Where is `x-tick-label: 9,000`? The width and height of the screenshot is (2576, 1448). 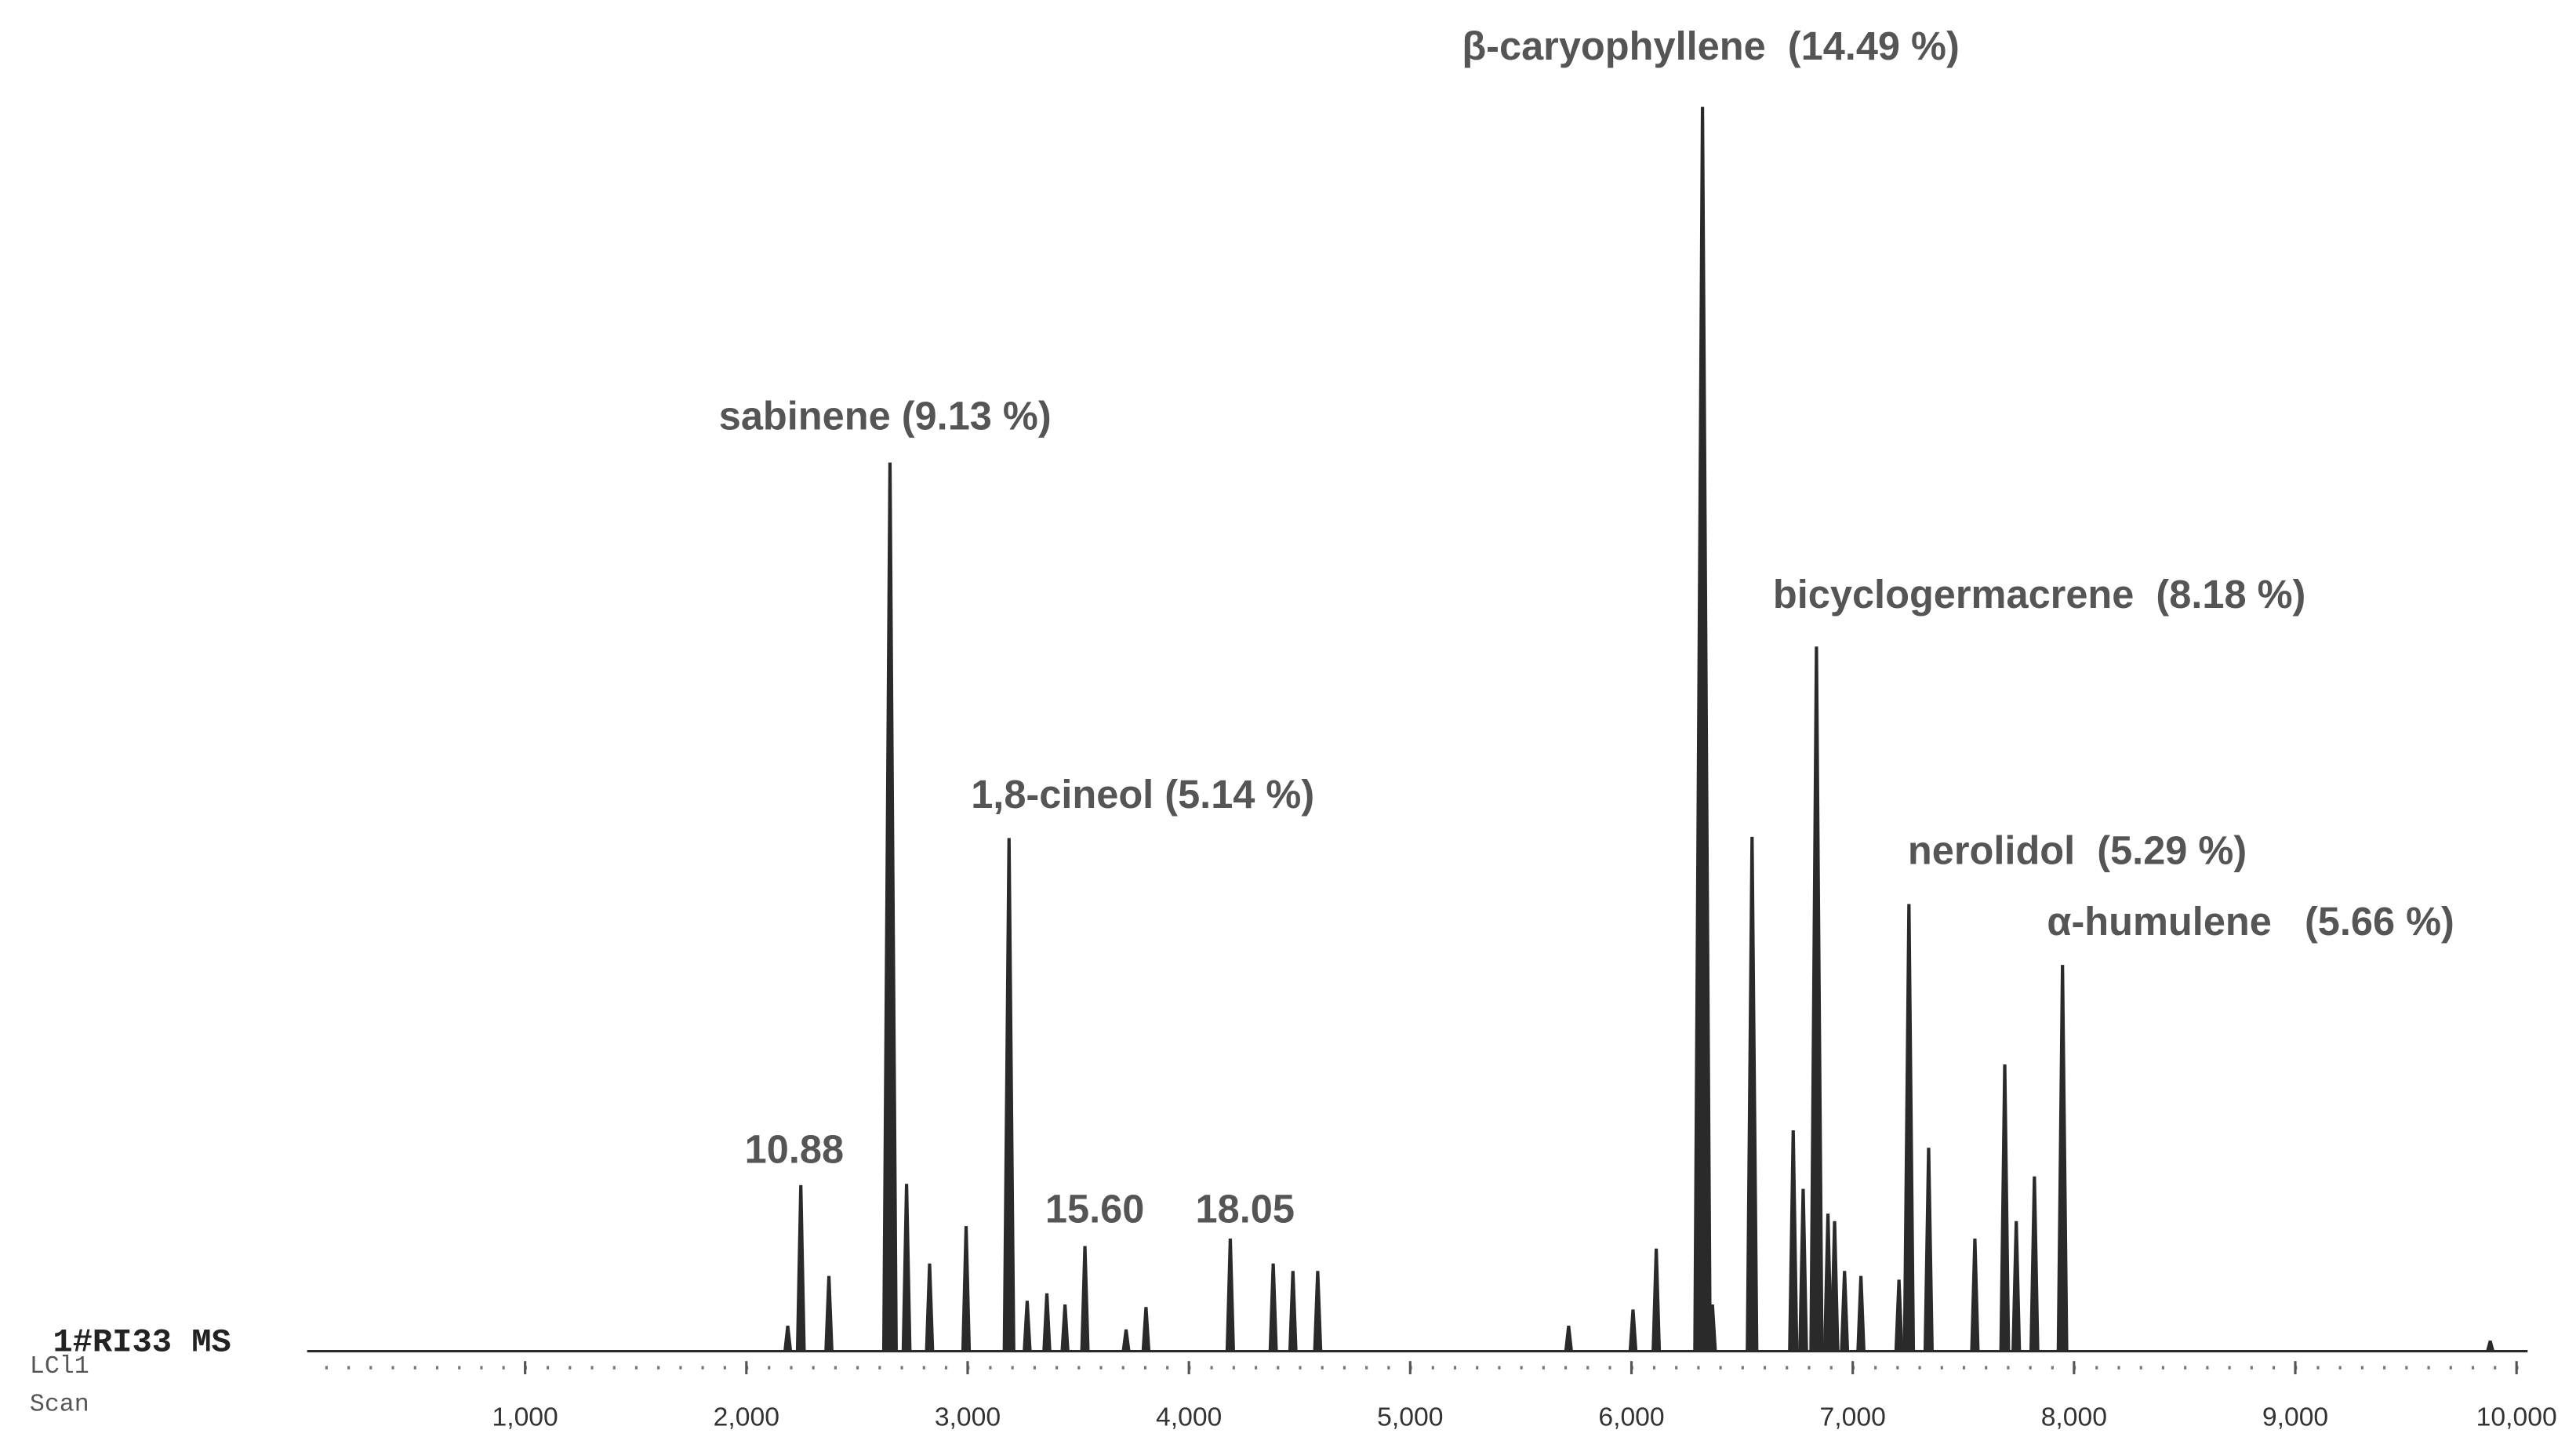
x-tick-label: 9,000 is located at coordinates (2295, 1417).